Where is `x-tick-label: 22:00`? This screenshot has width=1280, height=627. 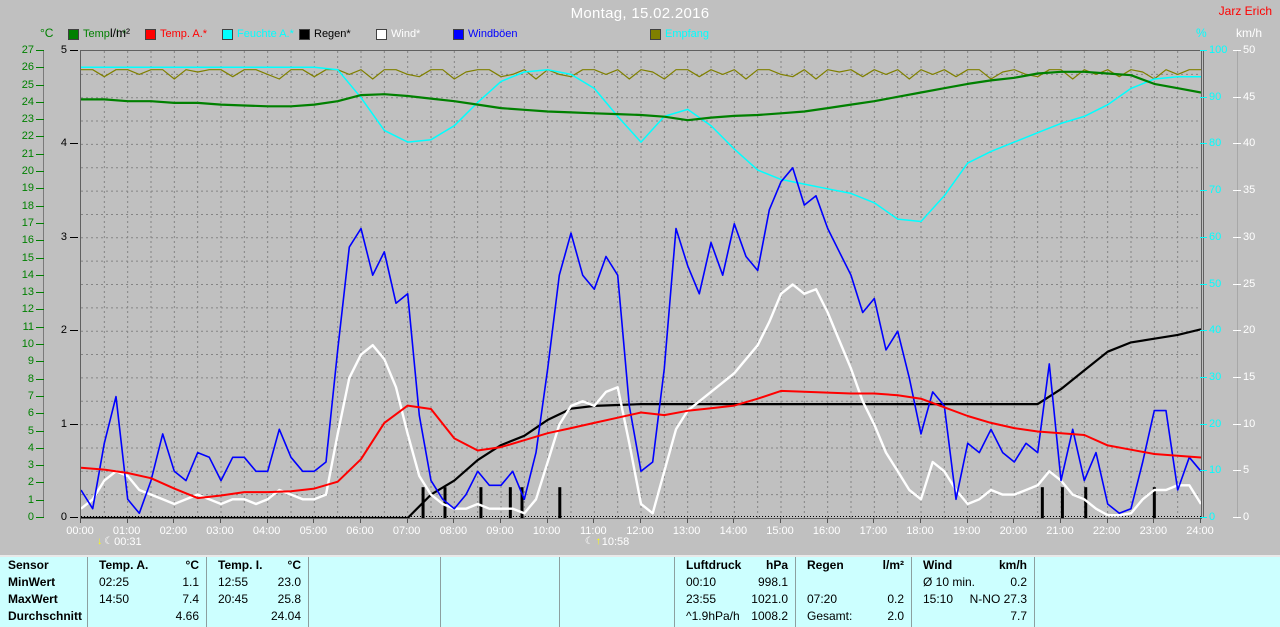
x-tick-label: 22:00 is located at coordinates (1106, 531).